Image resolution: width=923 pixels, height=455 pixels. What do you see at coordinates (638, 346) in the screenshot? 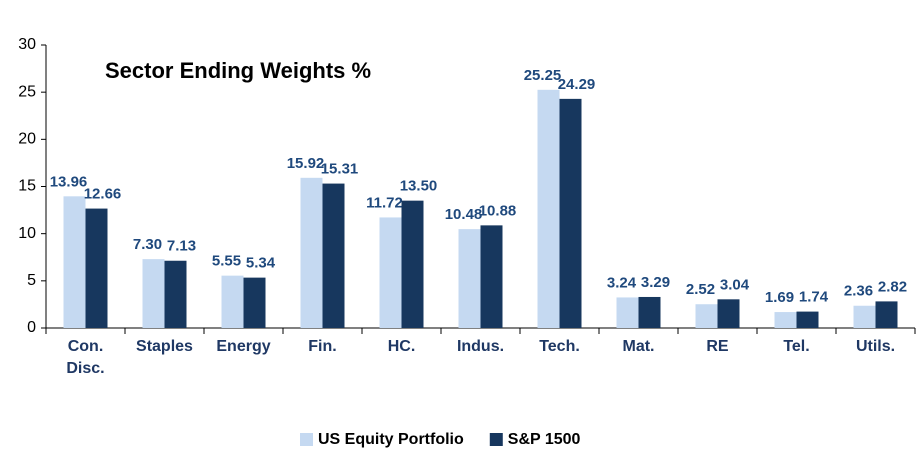
I see `x-tick-label: Mat.` at bounding box center [638, 346].